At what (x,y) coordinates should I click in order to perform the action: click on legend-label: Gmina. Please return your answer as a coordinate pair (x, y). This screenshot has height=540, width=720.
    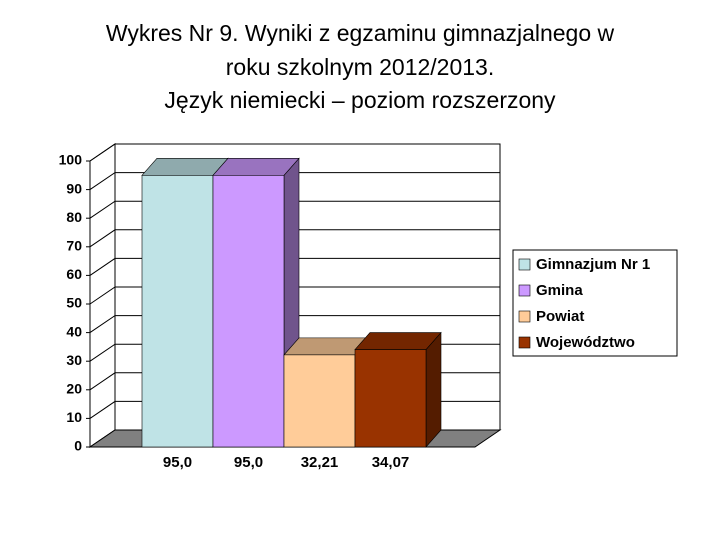
    Looking at the image, I should click on (559, 290).